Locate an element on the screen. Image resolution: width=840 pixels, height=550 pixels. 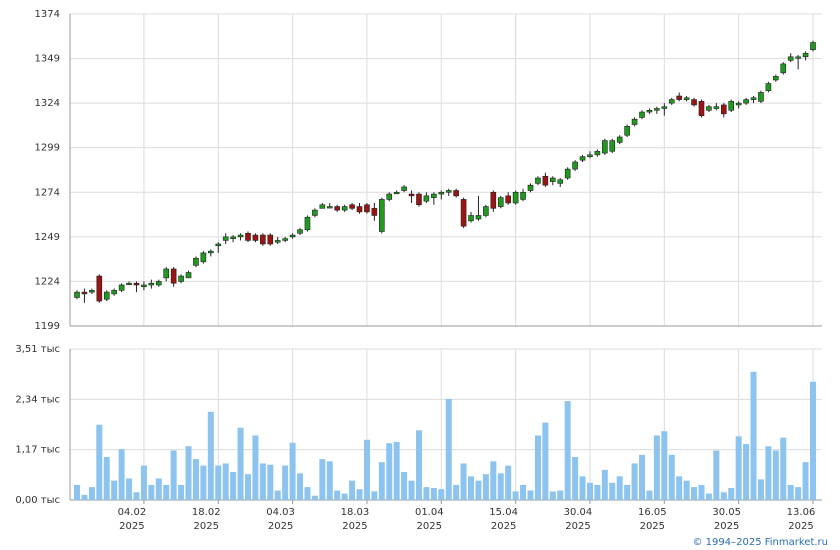
x-tick-label: 18.02 is located at coordinates (206, 512).